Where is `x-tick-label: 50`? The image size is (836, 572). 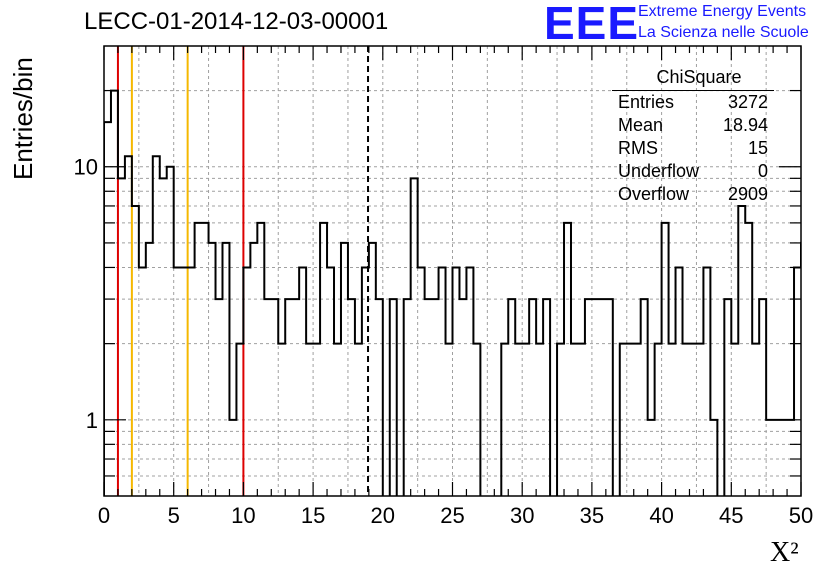
x-tick-label: 50 is located at coordinates (801, 515).